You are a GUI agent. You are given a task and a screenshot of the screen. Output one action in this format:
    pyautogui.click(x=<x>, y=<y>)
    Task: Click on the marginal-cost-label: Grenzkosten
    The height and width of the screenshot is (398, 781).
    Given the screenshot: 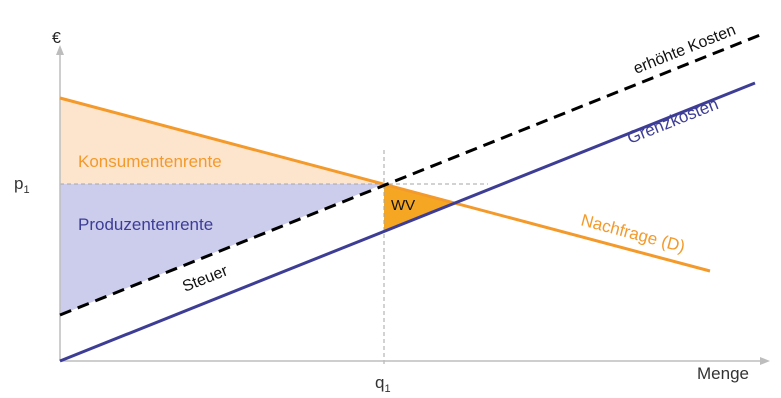 What is the action you would take?
    pyautogui.click(x=672, y=120)
    